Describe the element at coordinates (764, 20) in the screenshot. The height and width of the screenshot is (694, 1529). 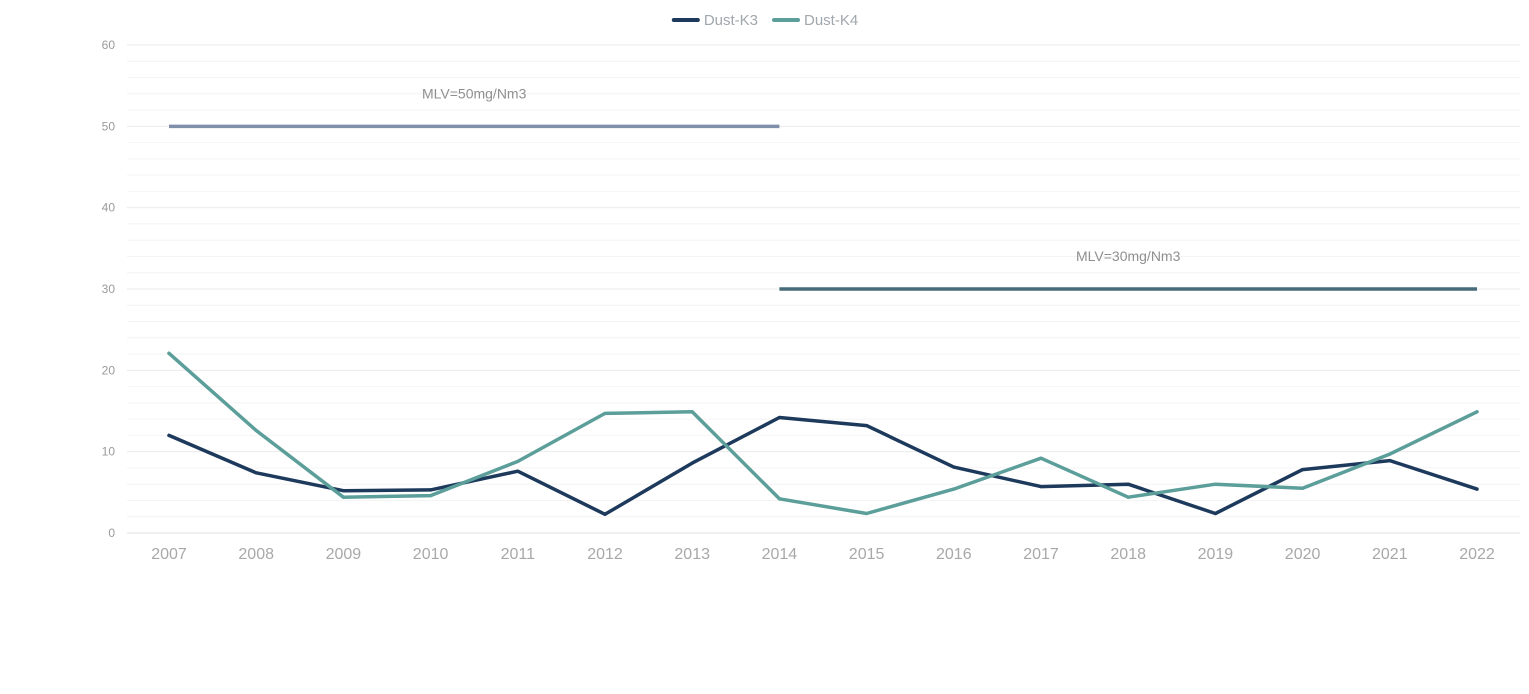
I see `legend: Dust-K3 Dust-K4` at that location.